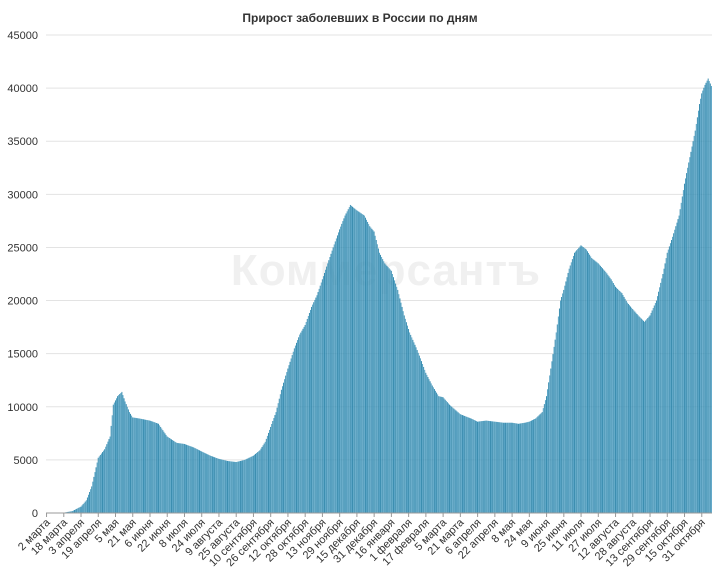 This screenshot has height=576, width=720. Describe the element at coordinates (35, 514) in the screenshot. I see `y-tick-label: 0` at that location.